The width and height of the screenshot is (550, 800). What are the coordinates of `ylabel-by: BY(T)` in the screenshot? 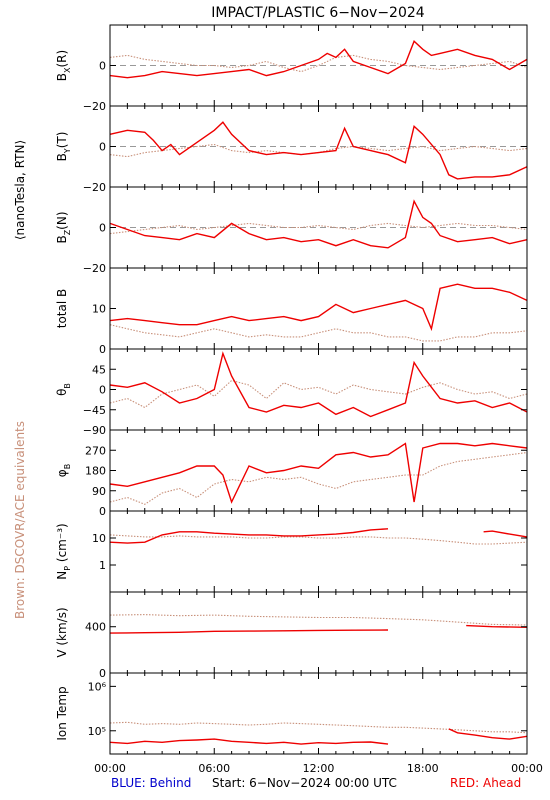 It's located at (63, 147).